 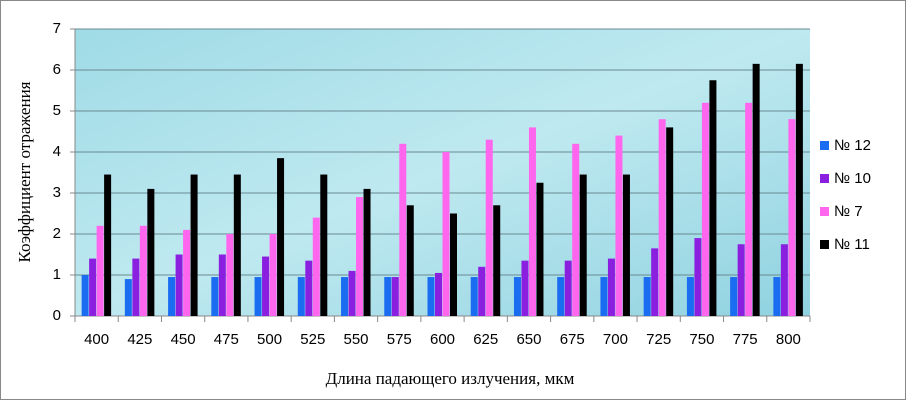 What do you see at coordinates (183, 339) in the screenshot?
I see `x-tick-label: 450` at bounding box center [183, 339].